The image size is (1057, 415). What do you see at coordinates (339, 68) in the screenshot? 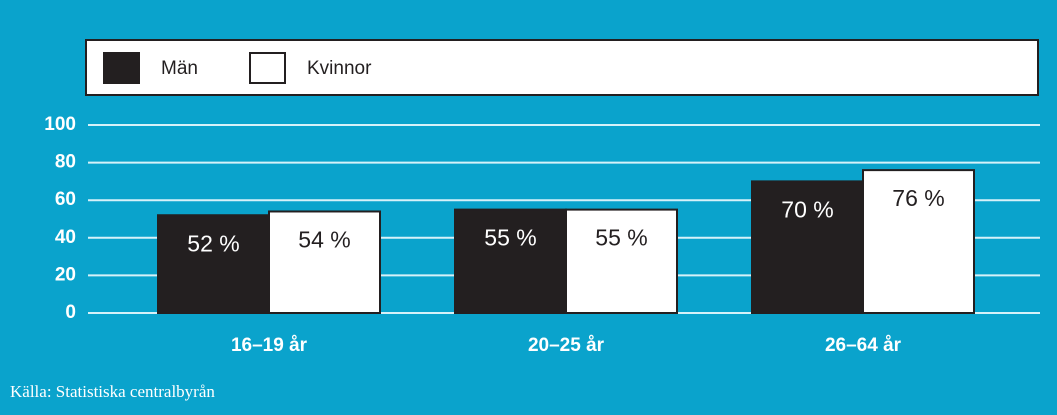
I see `legend-label: Kvinnor` at bounding box center [339, 68].